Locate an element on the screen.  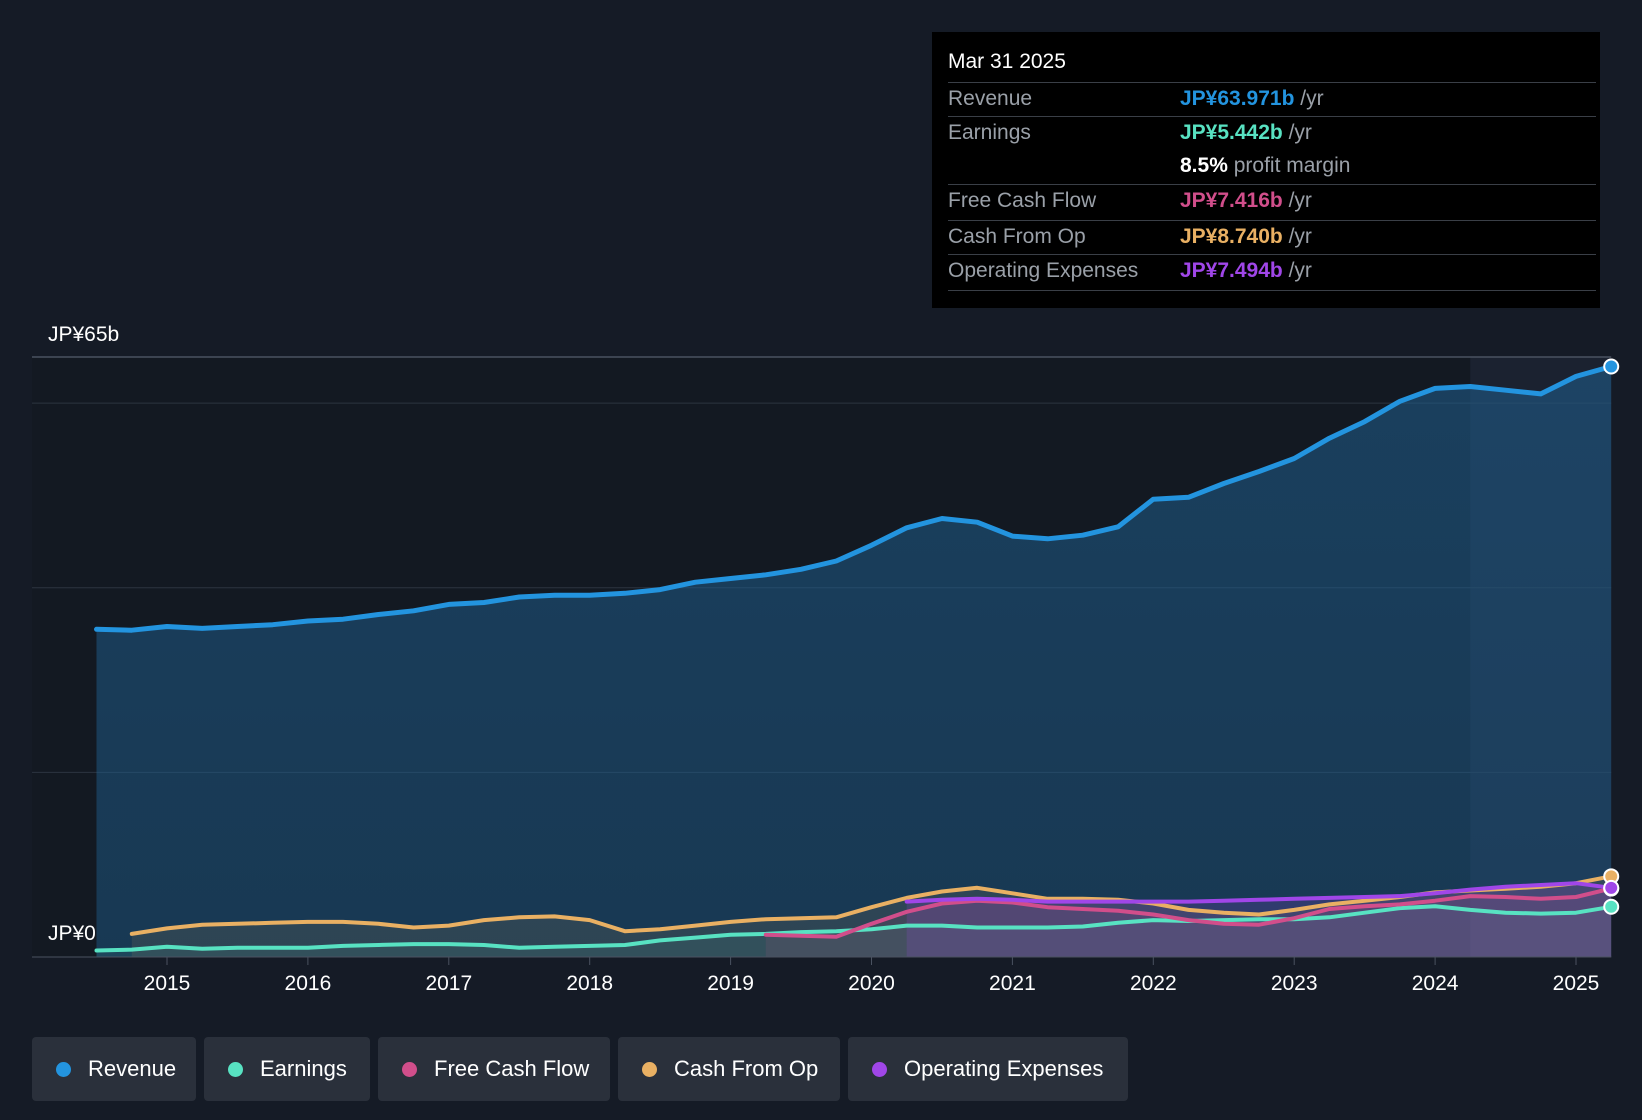
x-tick-label: 2023 is located at coordinates (1294, 983).